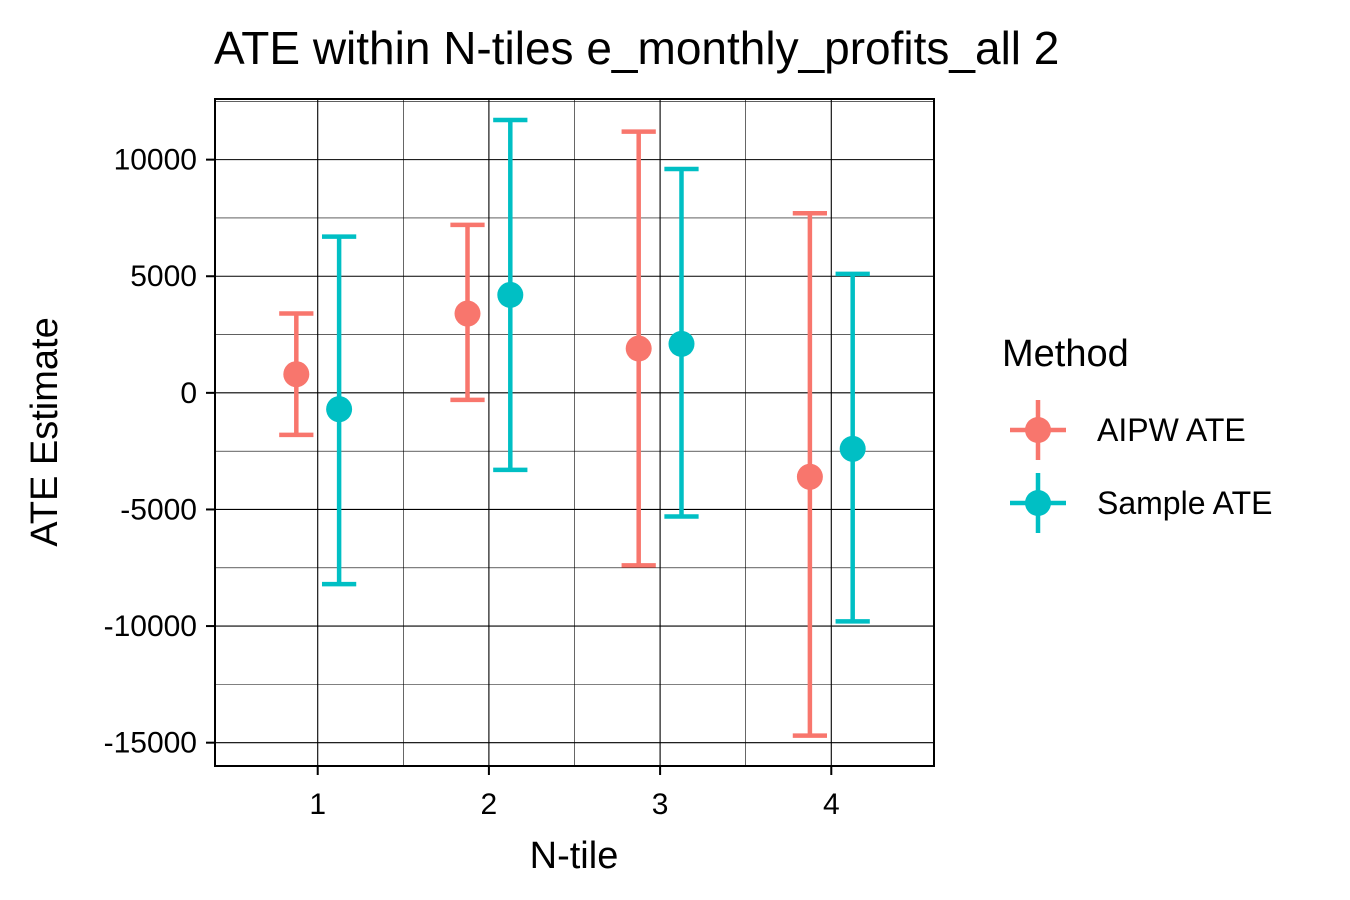  What do you see at coordinates (489, 804) in the screenshot?
I see `x-tick-label: 2` at bounding box center [489, 804].